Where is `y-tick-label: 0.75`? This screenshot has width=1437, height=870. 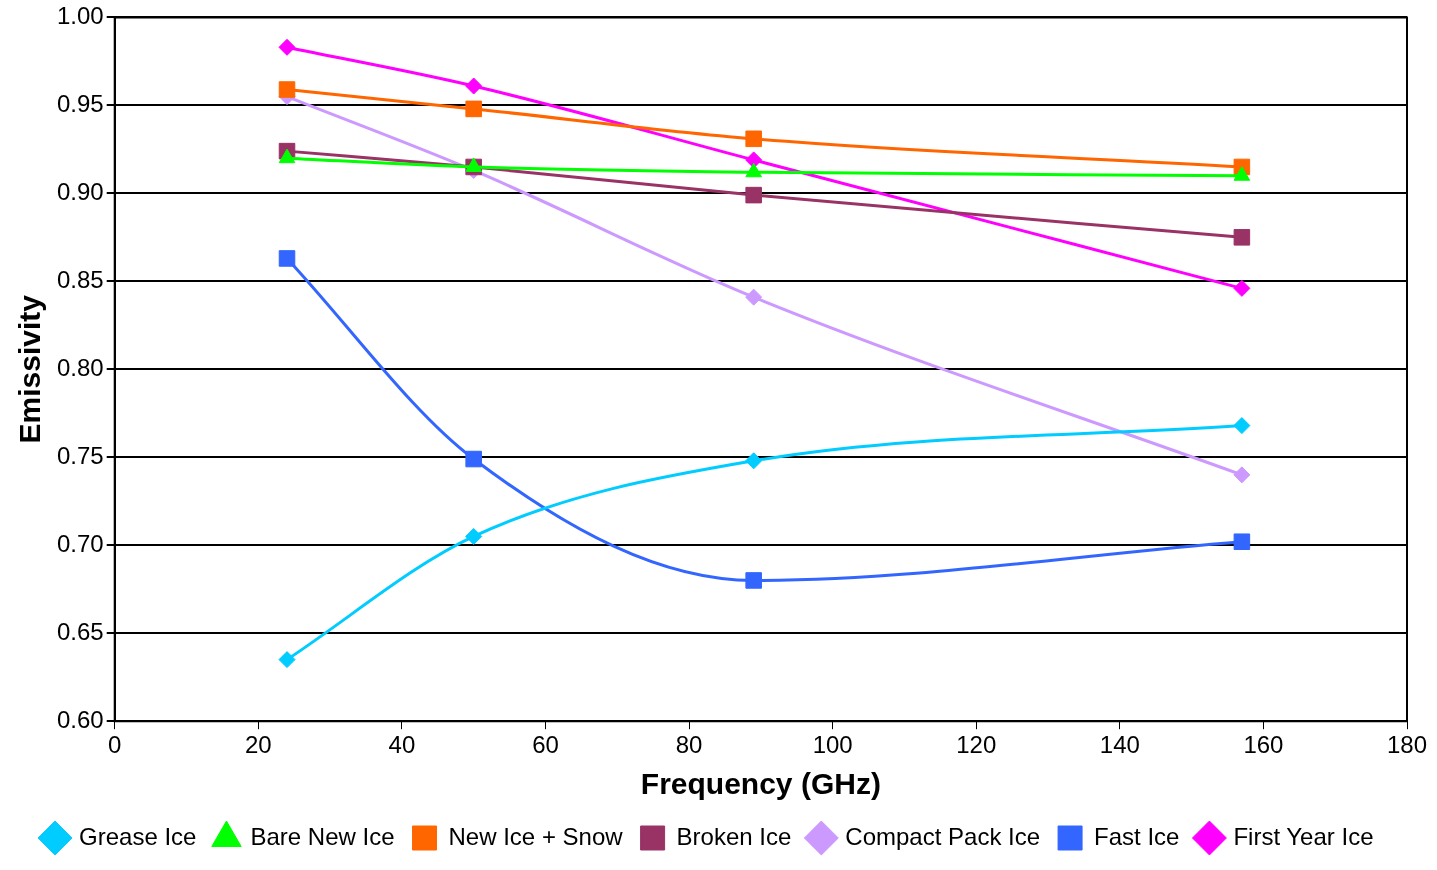 y-tick-label: 0.75 is located at coordinates (80, 455).